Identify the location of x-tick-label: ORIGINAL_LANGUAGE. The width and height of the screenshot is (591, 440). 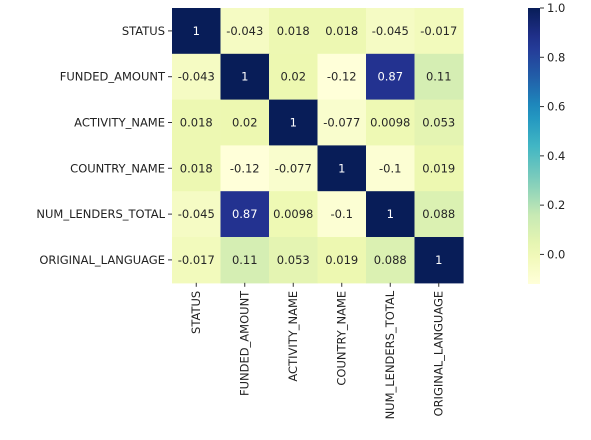
(439, 354).